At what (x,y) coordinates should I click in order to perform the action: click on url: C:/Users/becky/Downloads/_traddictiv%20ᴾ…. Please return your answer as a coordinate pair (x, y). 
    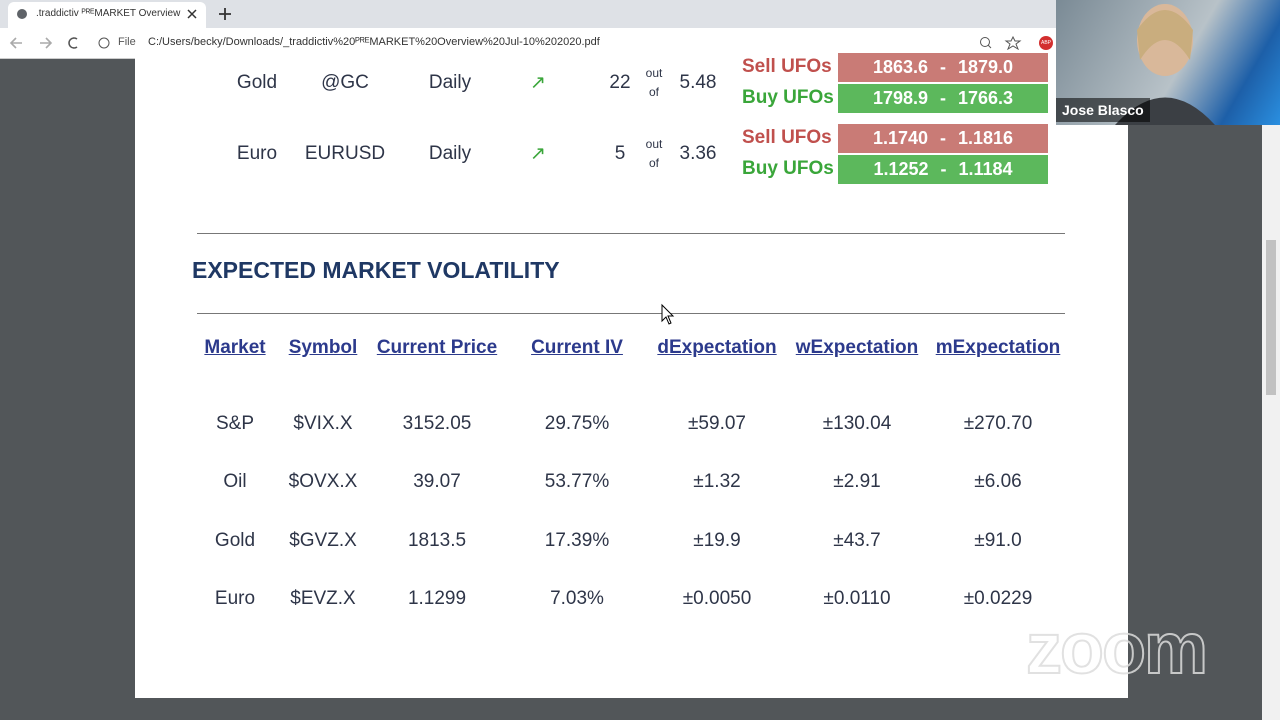
    Looking at the image, I should click on (374, 42).